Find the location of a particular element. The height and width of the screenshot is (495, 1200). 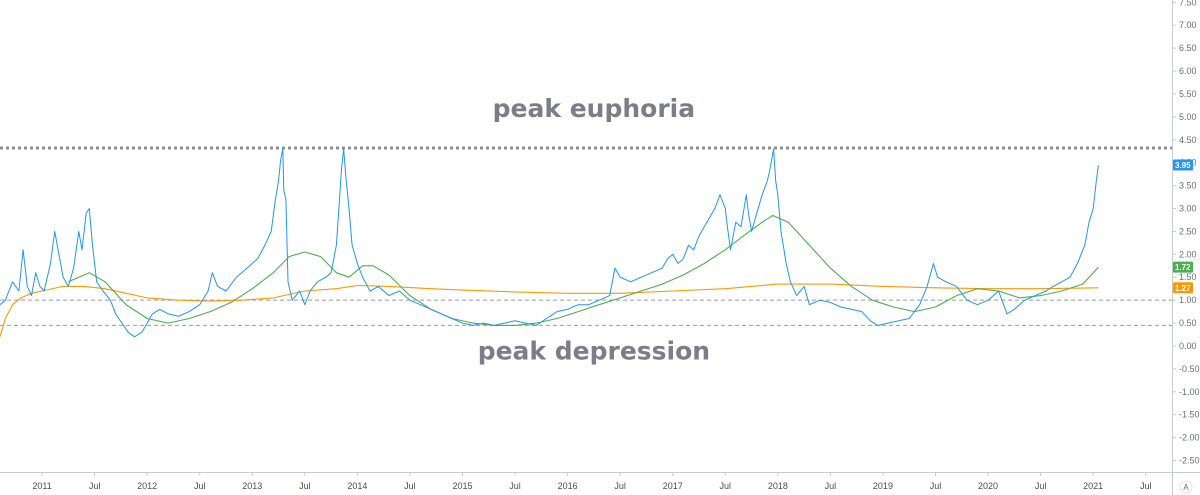

peak-euphoria-label: peak euphoria is located at coordinates (594, 108).